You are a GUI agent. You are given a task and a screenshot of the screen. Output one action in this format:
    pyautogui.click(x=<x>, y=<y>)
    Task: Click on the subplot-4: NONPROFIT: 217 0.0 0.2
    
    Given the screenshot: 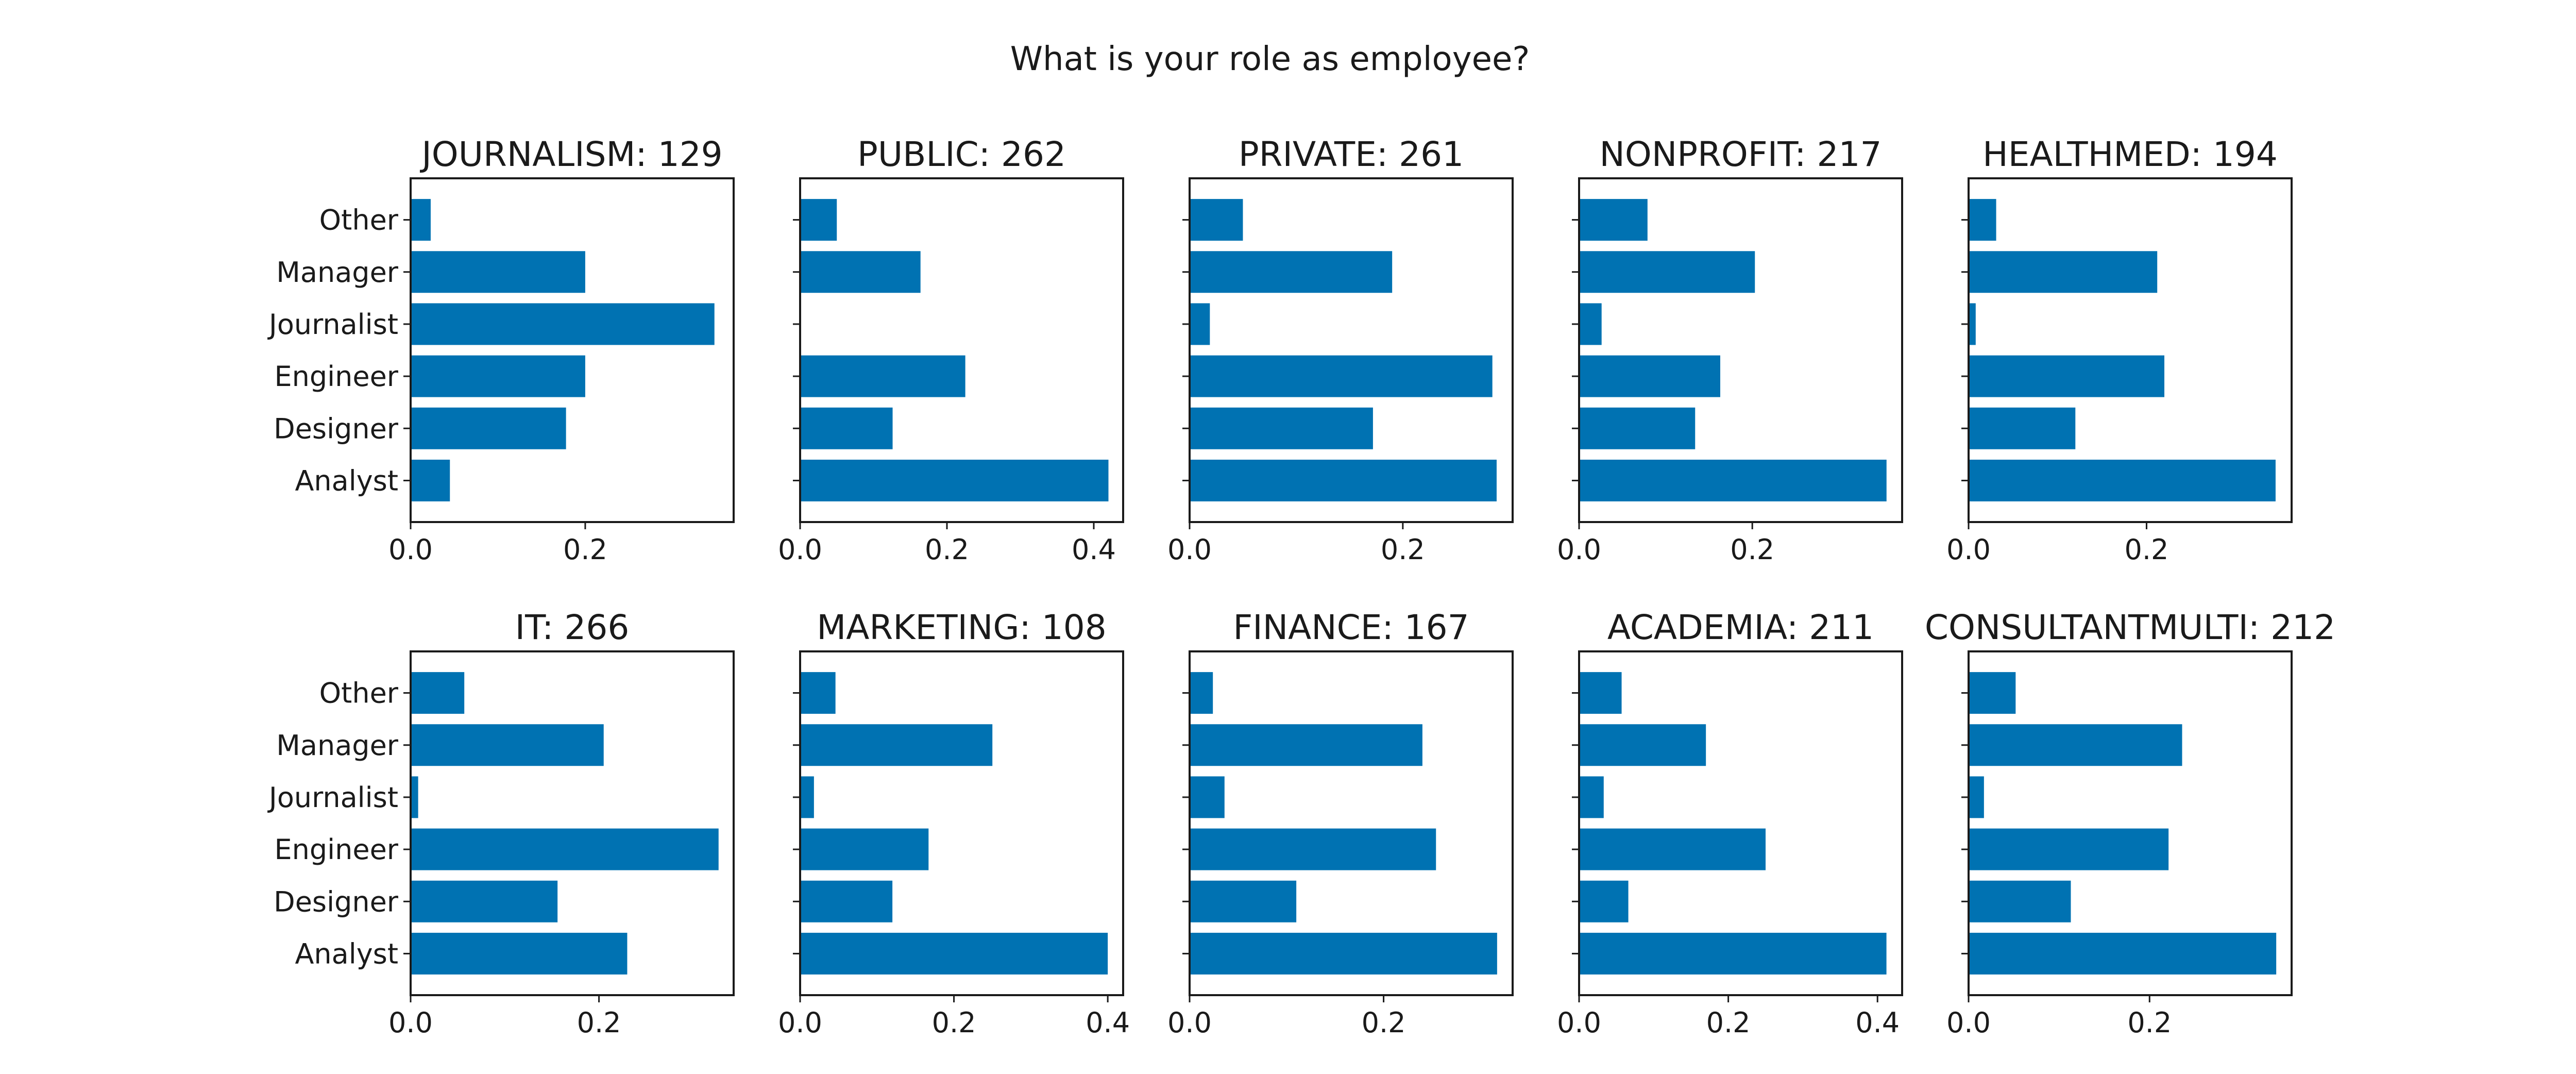 What is the action you would take?
    pyautogui.click(x=1730, y=350)
    